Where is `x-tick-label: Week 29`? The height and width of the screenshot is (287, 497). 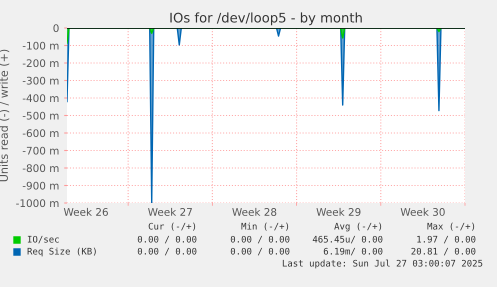
x-tick-label: Week 29 is located at coordinates (338, 212).